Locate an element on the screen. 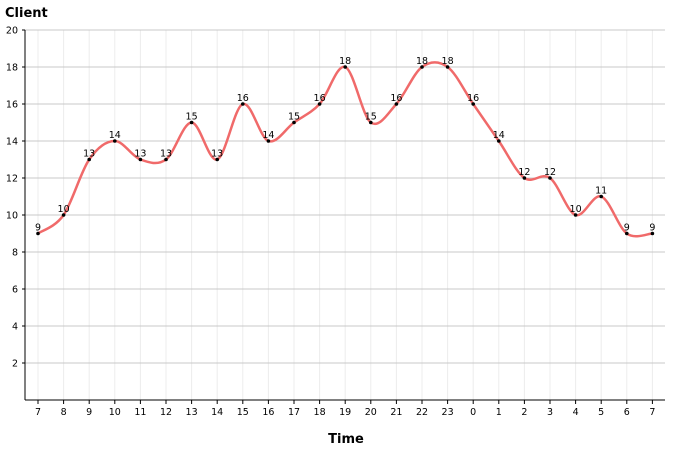 The width and height of the screenshot is (680, 450). data-label: 11 is located at coordinates (601, 191).